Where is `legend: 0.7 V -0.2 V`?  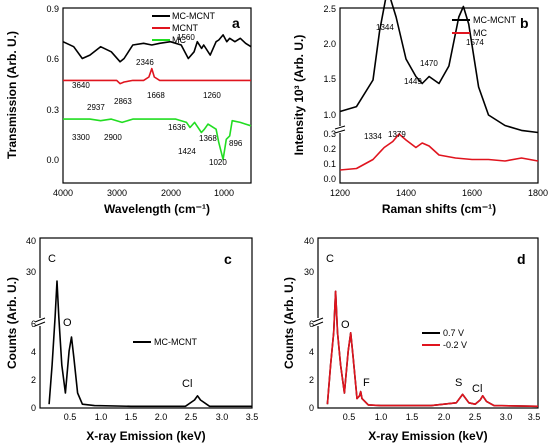
legend: 0.7 V -0.2 V is located at coordinates (444, 339).